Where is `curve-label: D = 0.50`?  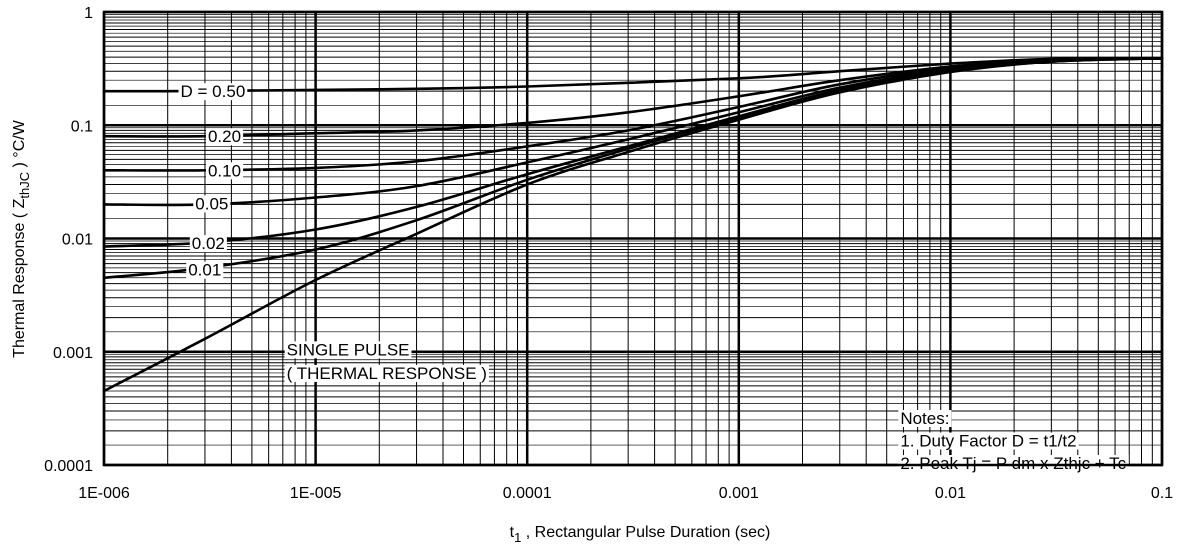 curve-label: D = 0.50 is located at coordinates (213, 91).